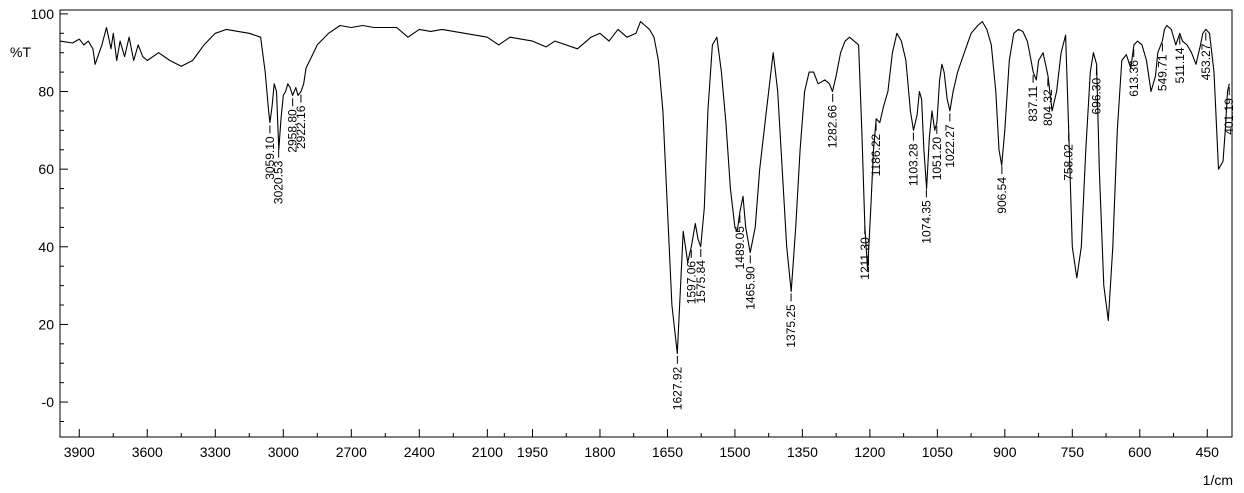  I want to click on x-tick-label: 2100, so click(487, 452).